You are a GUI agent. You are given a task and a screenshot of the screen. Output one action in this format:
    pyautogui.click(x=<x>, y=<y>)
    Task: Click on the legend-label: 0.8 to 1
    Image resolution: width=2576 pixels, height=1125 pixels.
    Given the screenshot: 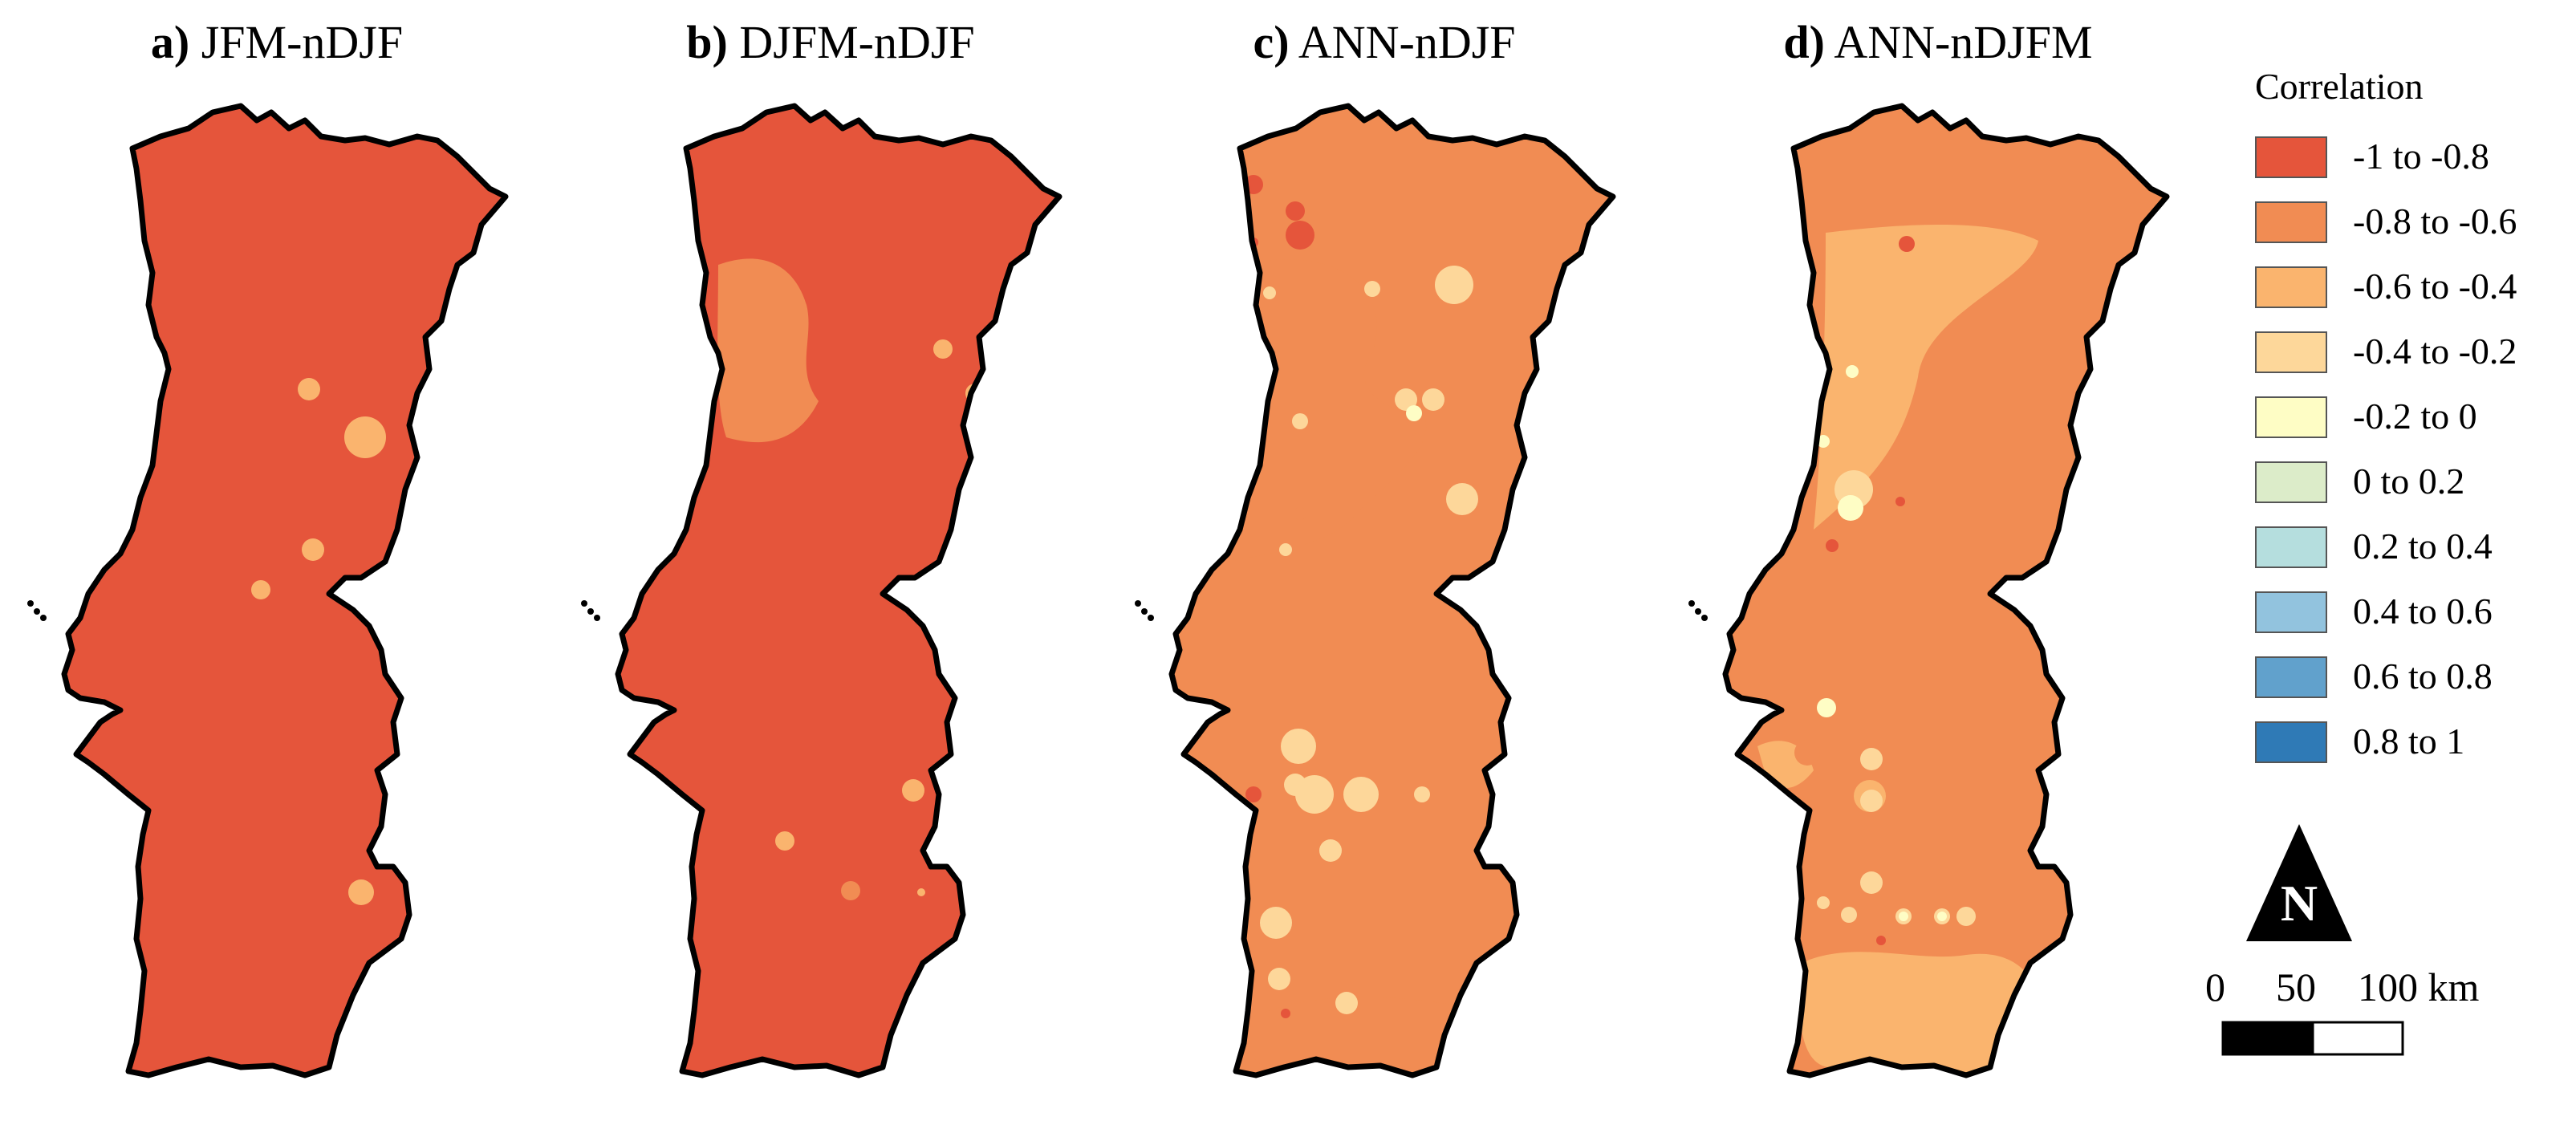 What is the action you would take?
    pyautogui.click(x=2409, y=741)
    